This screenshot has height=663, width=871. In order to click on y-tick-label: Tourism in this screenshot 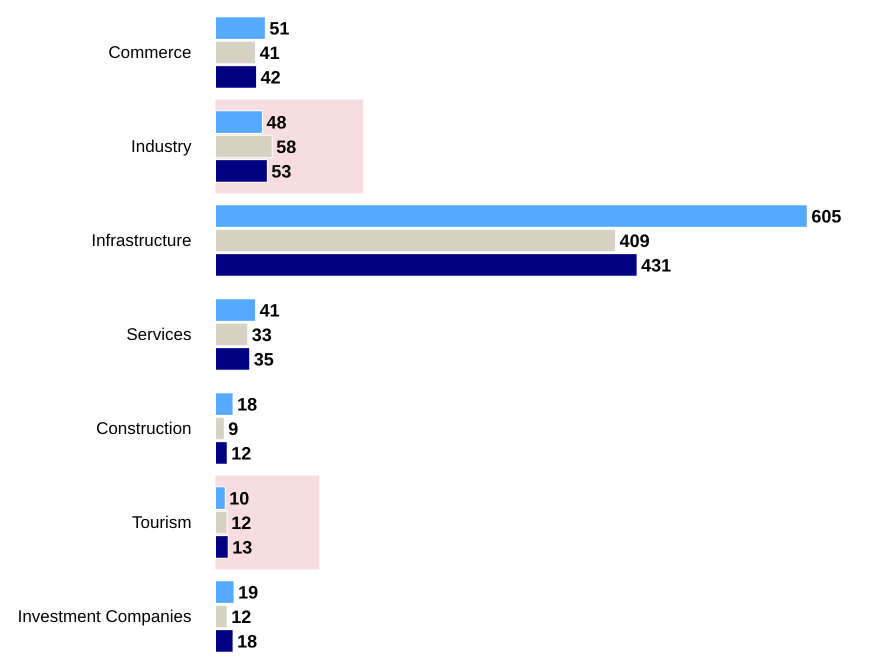, I will do `click(162, 522)`.